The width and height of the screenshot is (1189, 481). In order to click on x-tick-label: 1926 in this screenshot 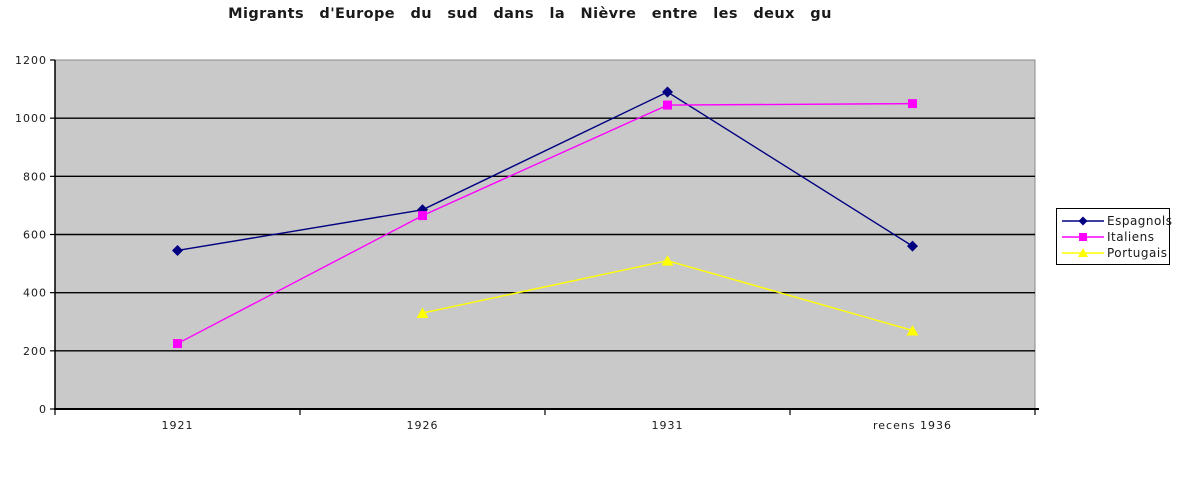, I will do `click(423, 425)`.